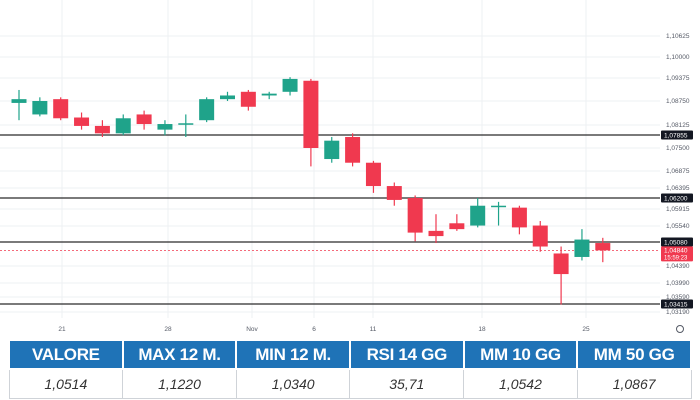 The height and width of the screenshot is (400, 700). What do you see at coordinates (586, 329) in the screenshot?
I see `x-tick-label: 25` at bounding box center [586, 329].